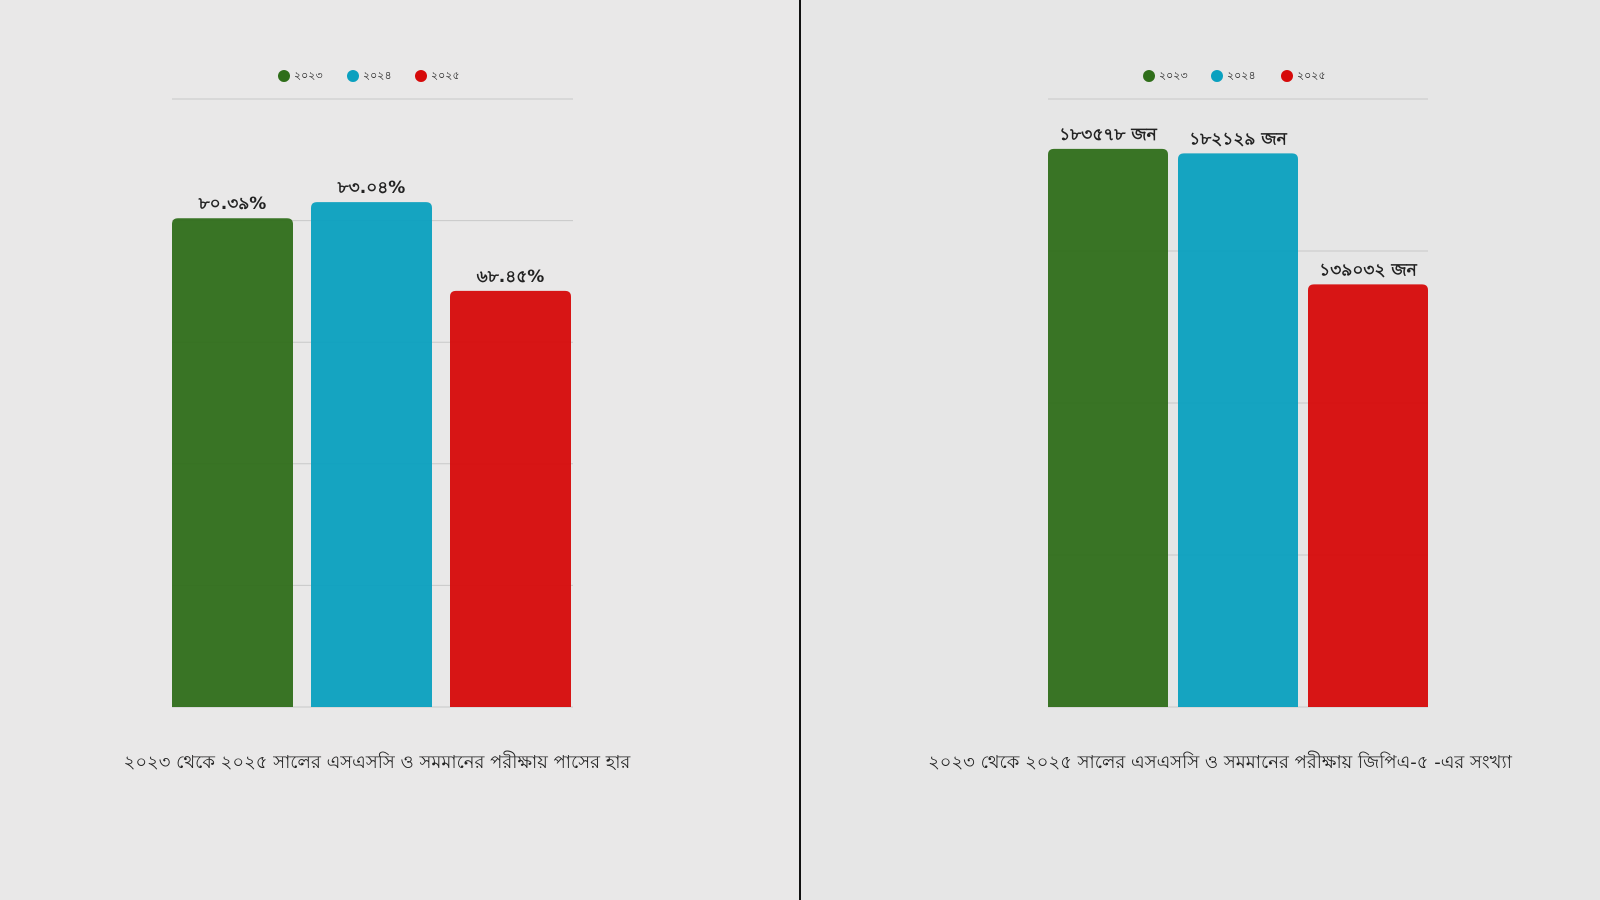 This screenshot has width=1600, height=900. Describe the element at coordinates (511, 277) in the screenshot. I see `value-label: ৬৮.৪৫%` at that location.